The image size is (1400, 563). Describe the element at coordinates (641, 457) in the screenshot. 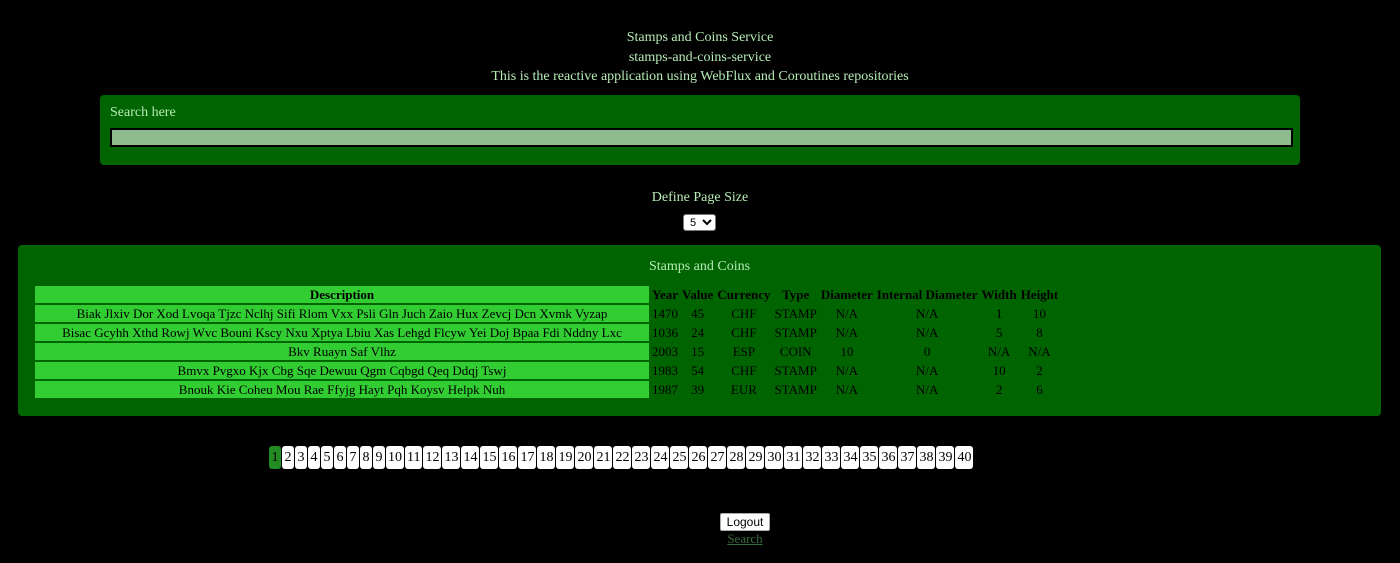

I see `page-button: 23` at that location.